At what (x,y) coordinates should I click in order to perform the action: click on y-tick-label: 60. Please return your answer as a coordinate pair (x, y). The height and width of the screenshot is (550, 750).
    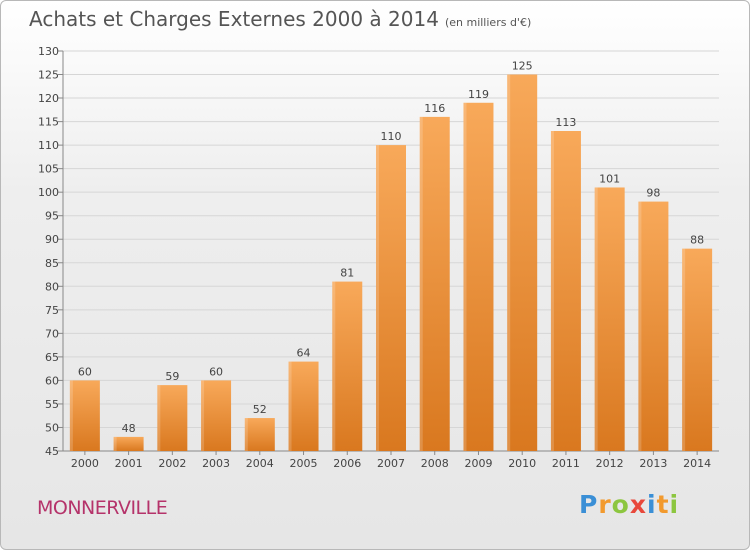
    Looking at the image, I should click on (52, 380).